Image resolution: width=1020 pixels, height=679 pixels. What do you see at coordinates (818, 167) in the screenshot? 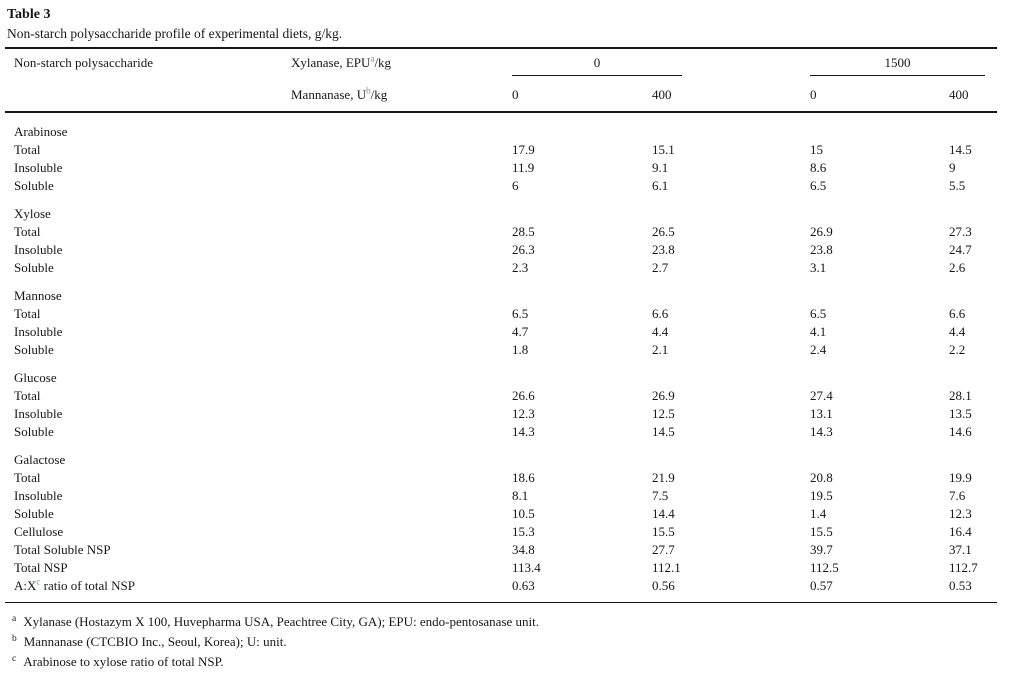
I see `value-cell: 8.6` at bounding box center [818, 167].